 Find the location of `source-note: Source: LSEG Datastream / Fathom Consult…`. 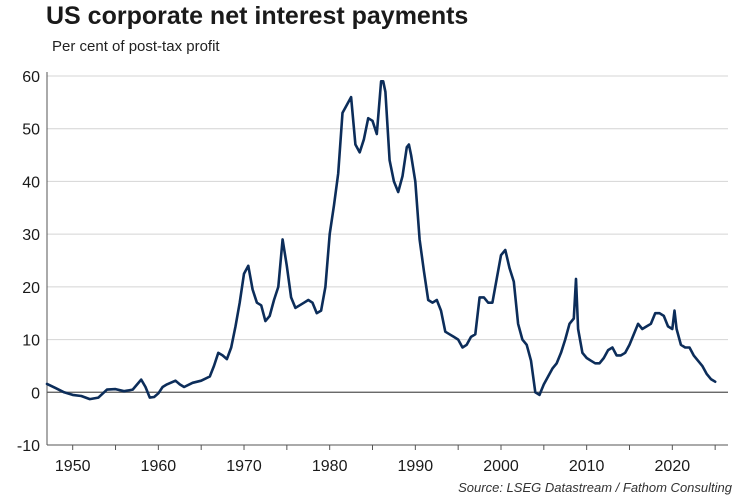

source-note: Source: LSEG Datastream / Fathom Consult… is located at coordinates (595, 487).